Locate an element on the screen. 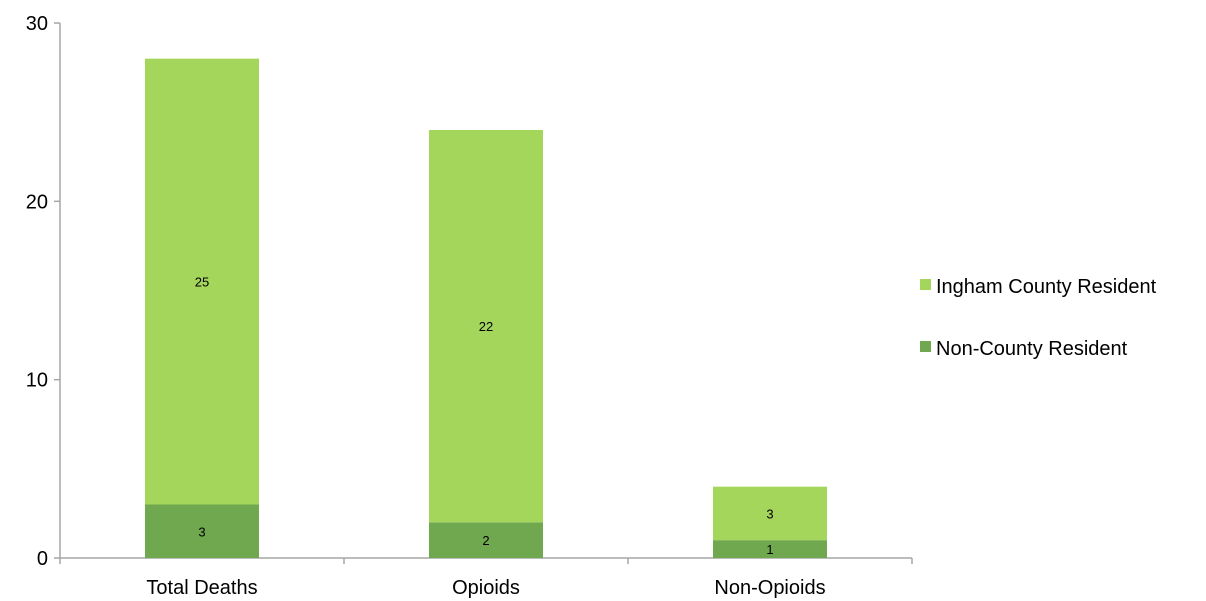  x-category-label: Total Deaths is located at coordinates (201, 588).